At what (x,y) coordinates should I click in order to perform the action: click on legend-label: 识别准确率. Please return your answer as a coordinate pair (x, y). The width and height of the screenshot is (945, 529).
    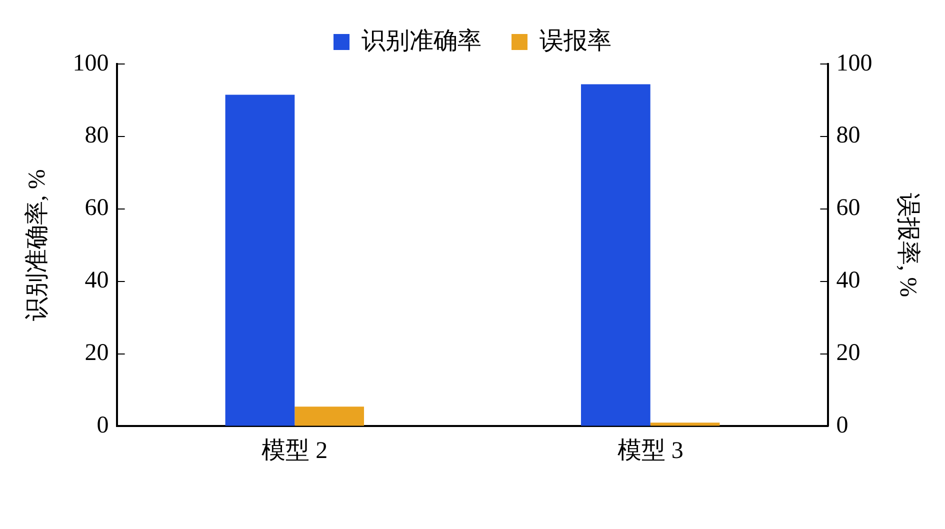
    Looking at the image, I should click on (422, 40).